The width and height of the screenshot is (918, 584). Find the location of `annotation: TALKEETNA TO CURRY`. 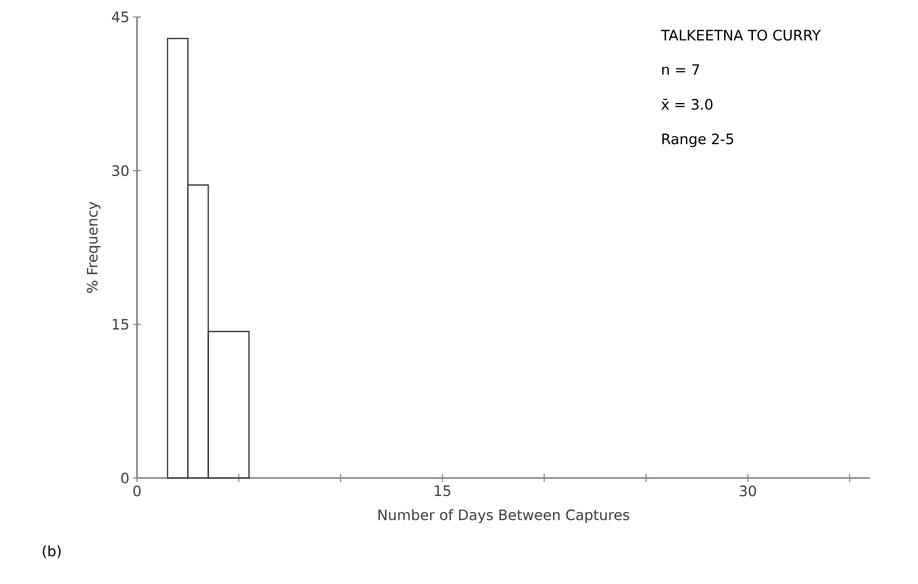

annotation: TALKEETNA TO CURRY is located at coordinates (740, 35).